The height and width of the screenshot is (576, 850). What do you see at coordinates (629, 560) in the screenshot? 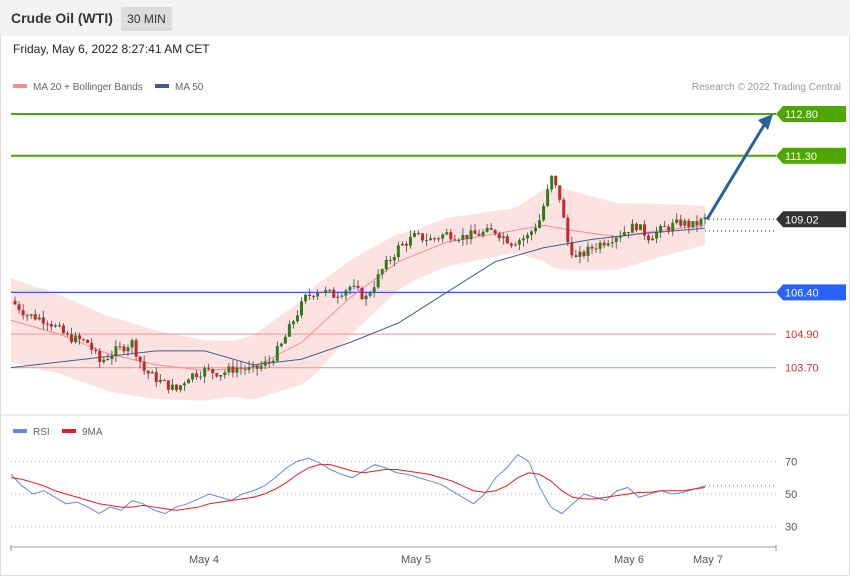
I see `x-tick-label: May 6` at bounding box center [629, 560].